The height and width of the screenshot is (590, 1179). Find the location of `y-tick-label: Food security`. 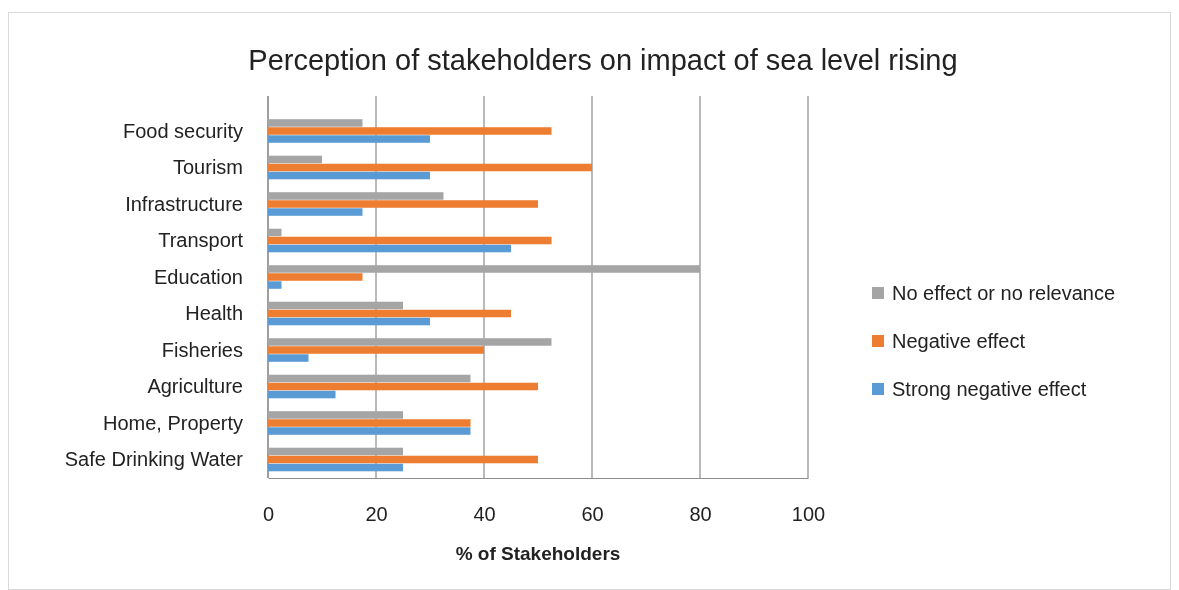

y-tick-label: Food security is located at coordinates (182, 130).